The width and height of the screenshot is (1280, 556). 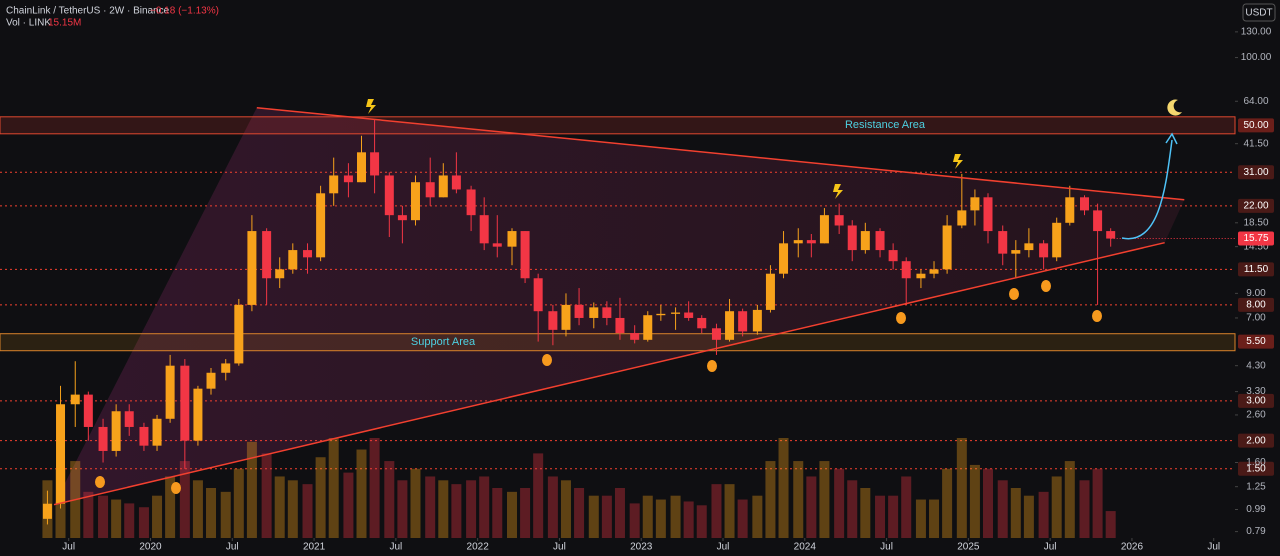 I want to click on level-label: 2.00, so click(x=1256, y=440).